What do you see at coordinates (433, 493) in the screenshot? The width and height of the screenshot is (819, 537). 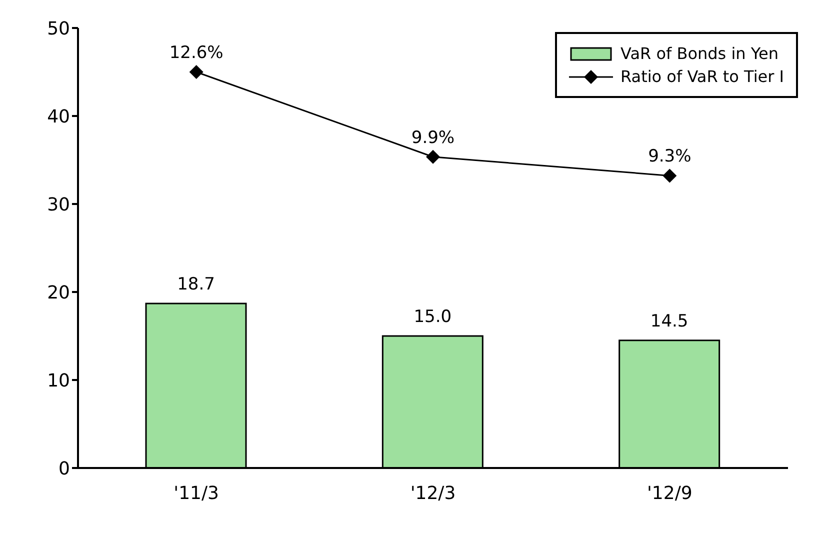 I see `x-tick-label: '12/3` at bounding box center [433, 493].